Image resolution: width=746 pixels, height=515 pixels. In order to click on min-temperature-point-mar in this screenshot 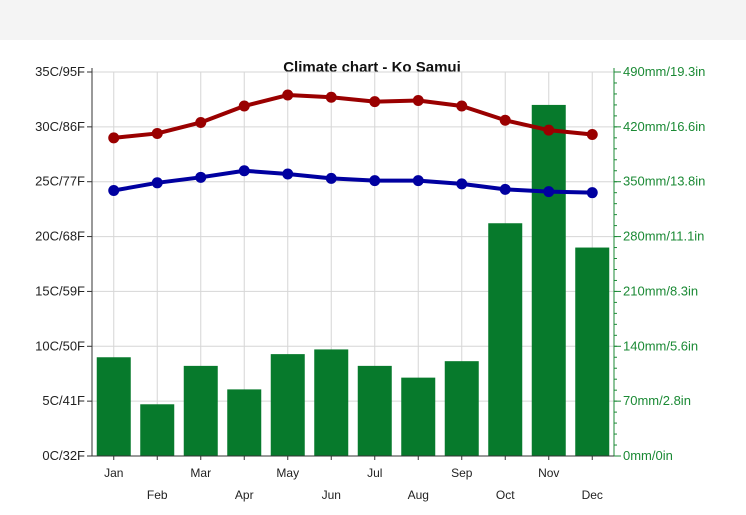, I will do `click(201, 177)`.